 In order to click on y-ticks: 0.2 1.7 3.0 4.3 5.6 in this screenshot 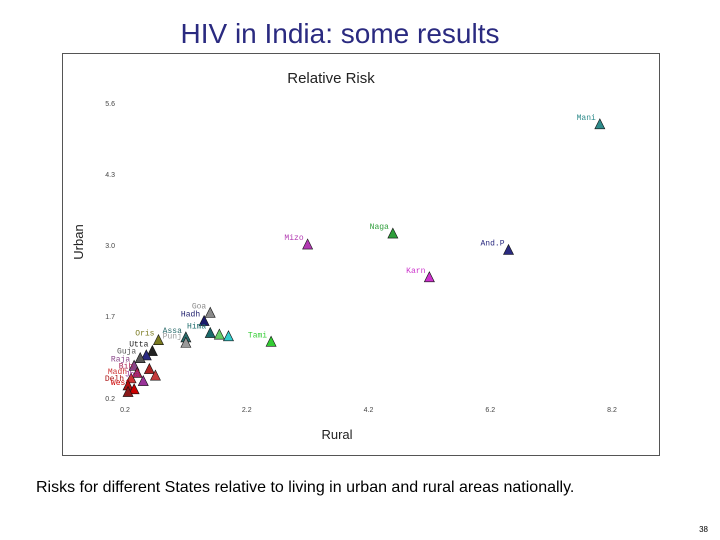, I will do `click(110, 252)`.